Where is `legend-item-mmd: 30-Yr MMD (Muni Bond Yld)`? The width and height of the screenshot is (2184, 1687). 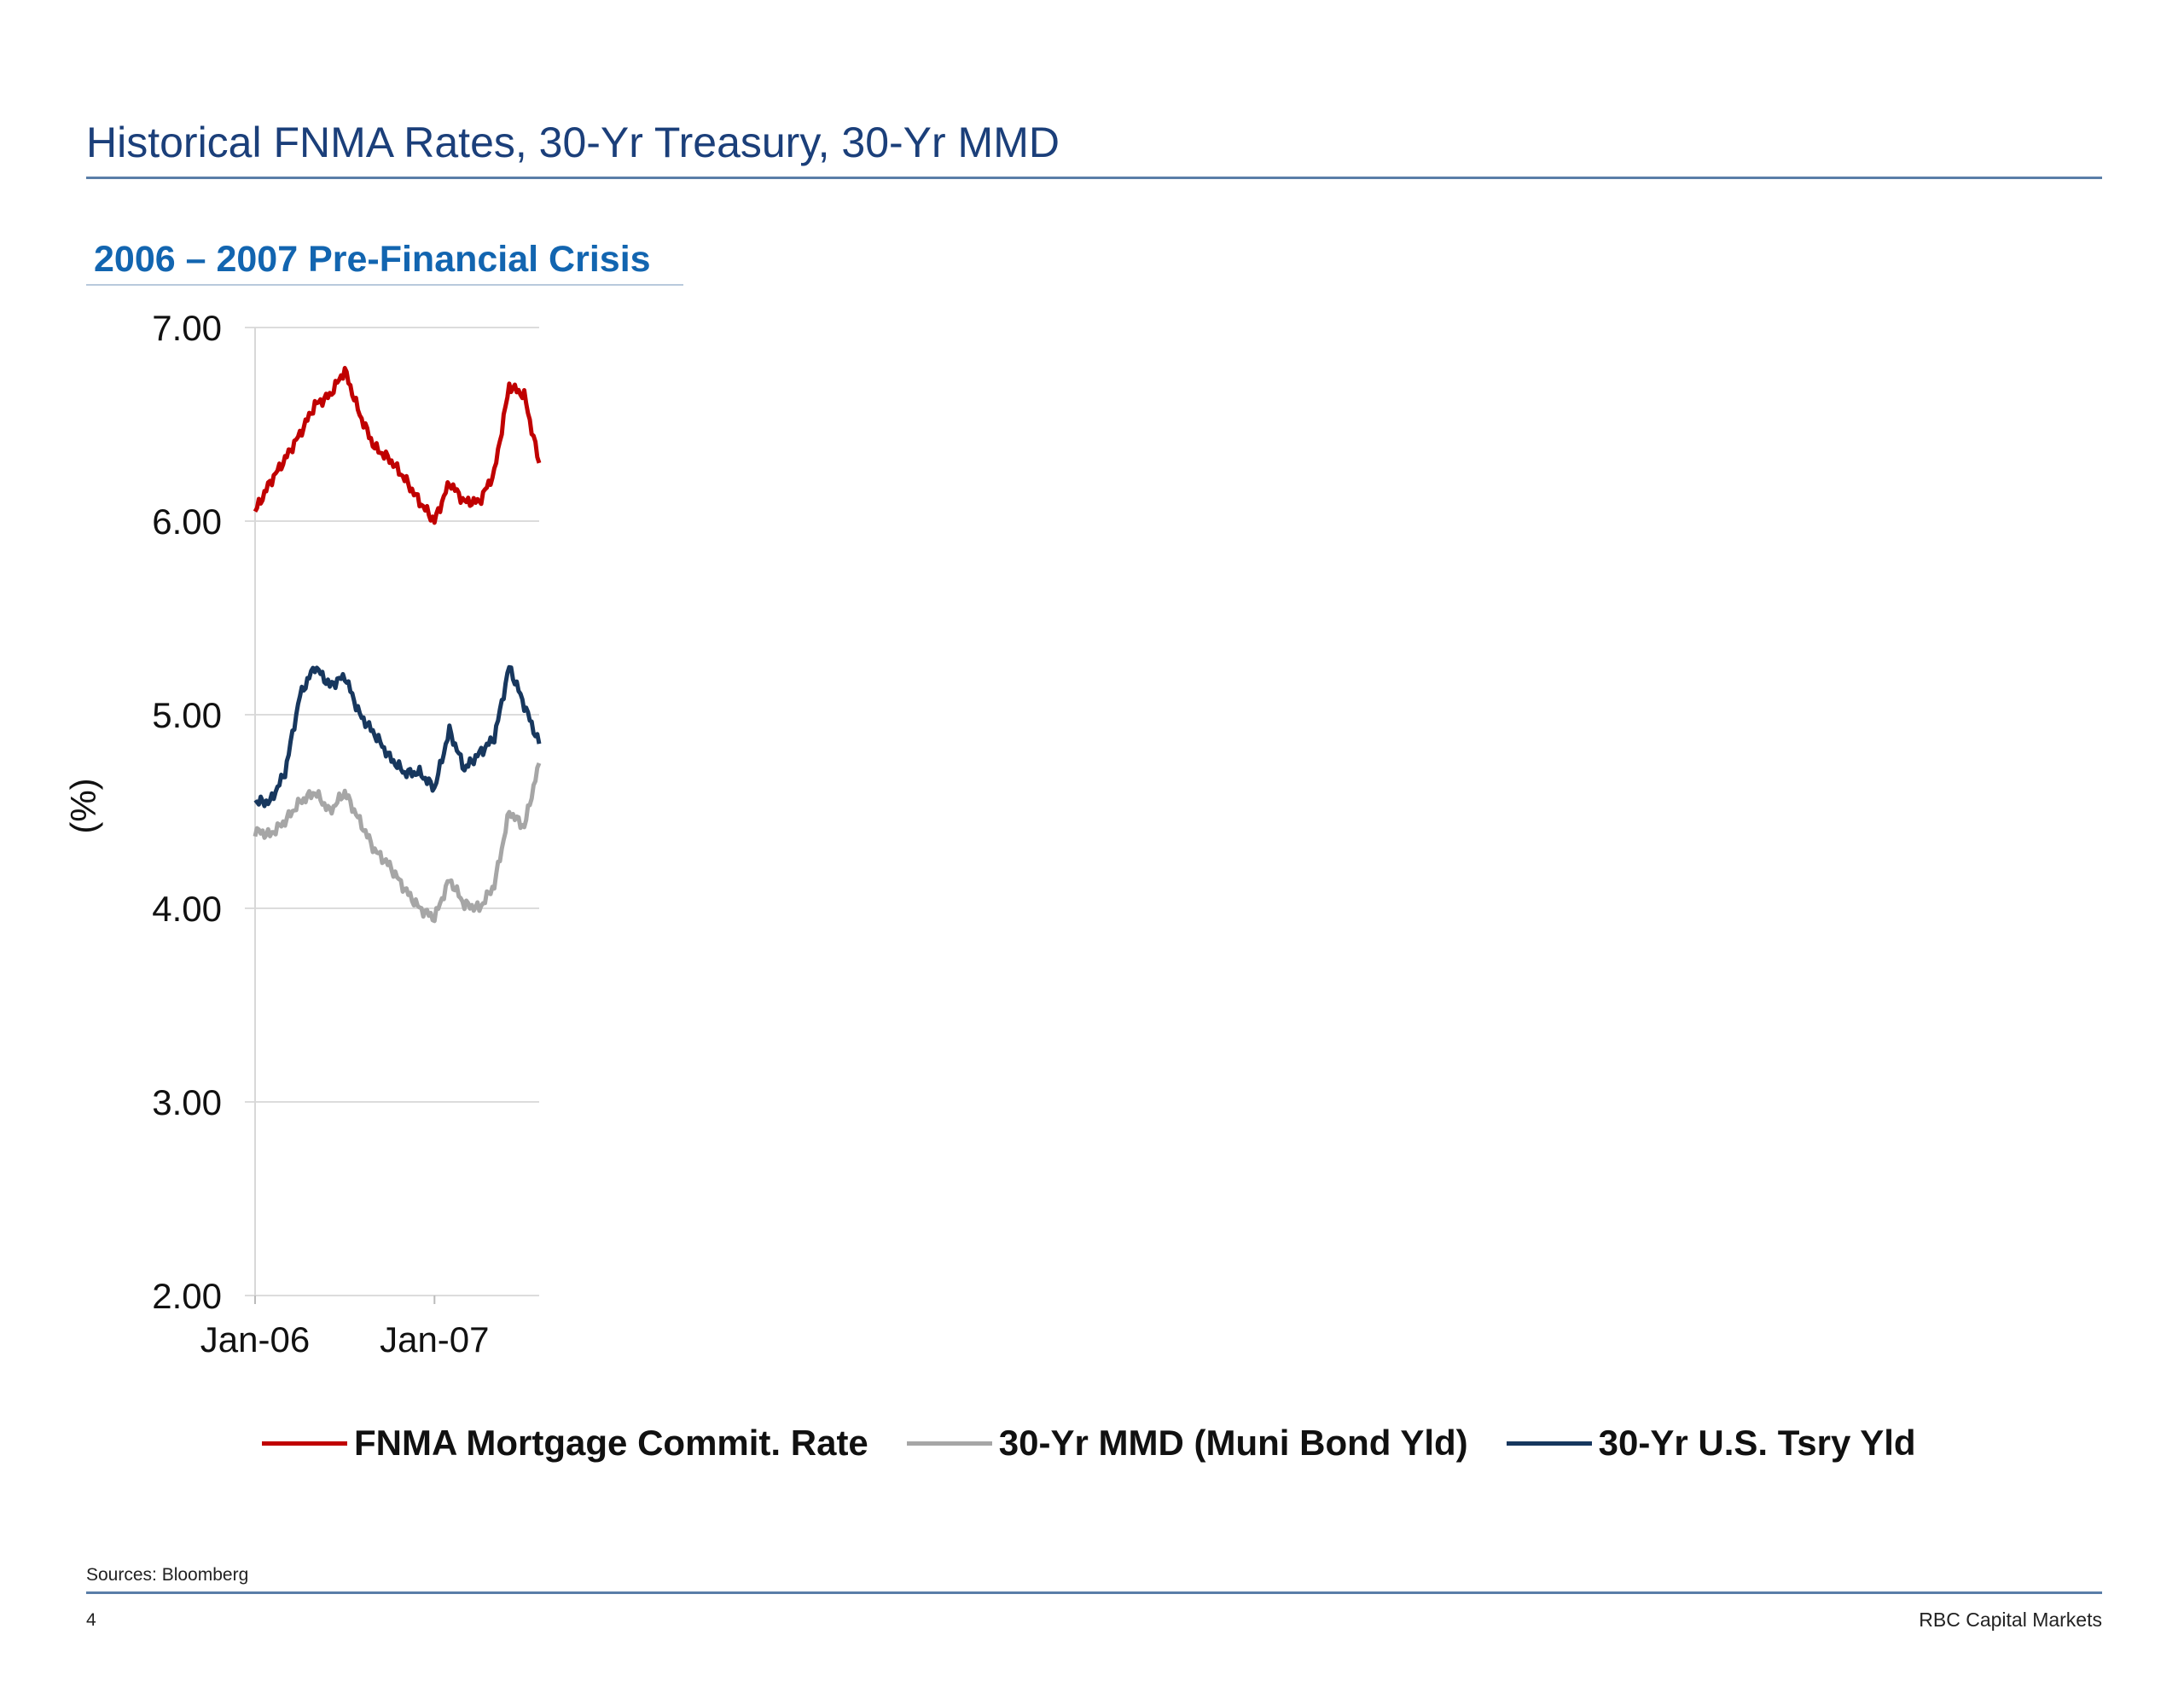
legend-item-mmd: 30-Yr MMD (Muni Bond Yld) is located at coordinates (1187, 1443).